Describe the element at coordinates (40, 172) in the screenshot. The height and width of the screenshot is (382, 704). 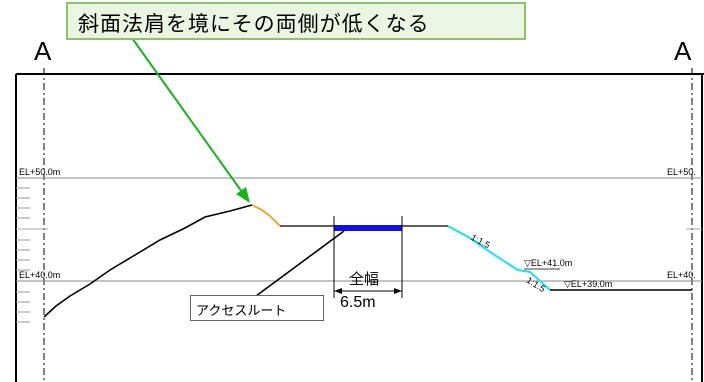
I see `elevation-label-50-left: EL+50.0m` at that location.